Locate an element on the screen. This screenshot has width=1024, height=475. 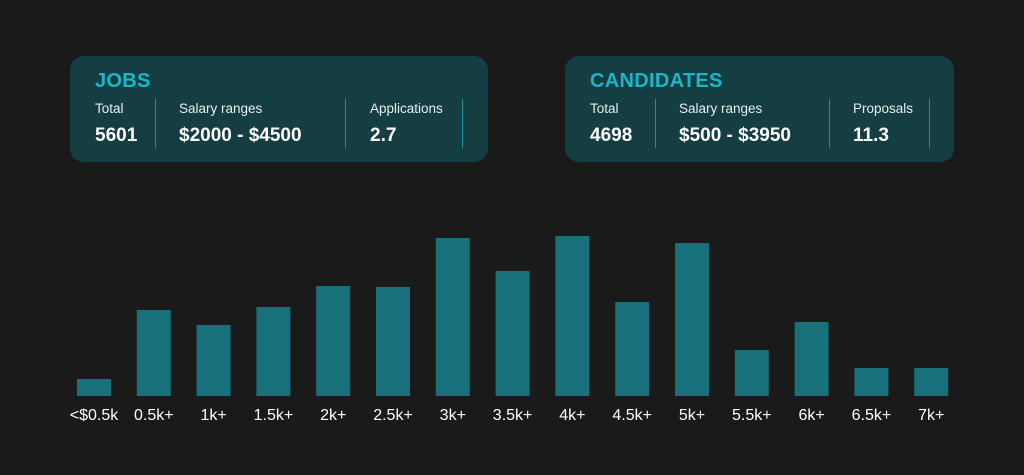
jobs-applications-stat: Applications 2.7 is located at coordinates (406, 125).